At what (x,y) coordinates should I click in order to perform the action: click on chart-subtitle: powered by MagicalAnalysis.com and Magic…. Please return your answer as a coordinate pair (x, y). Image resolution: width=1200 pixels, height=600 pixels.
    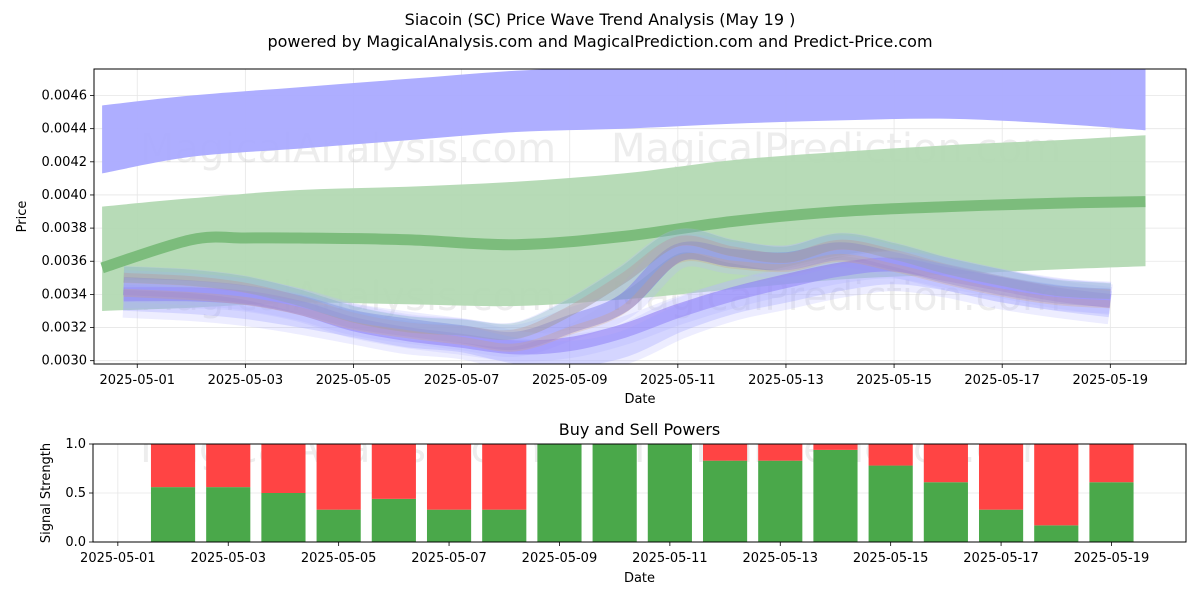
    Looking at the image, I should click on (599, 41).